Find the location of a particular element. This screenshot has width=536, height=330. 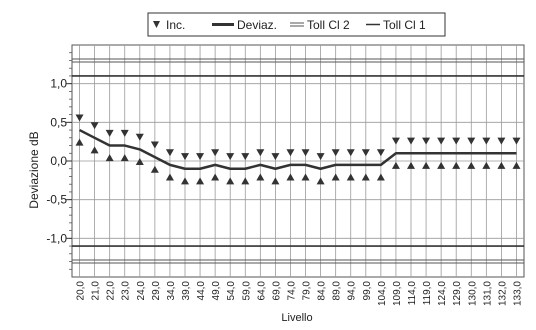

x-tick-label: 20,0 is located at coordinates (81, 291).